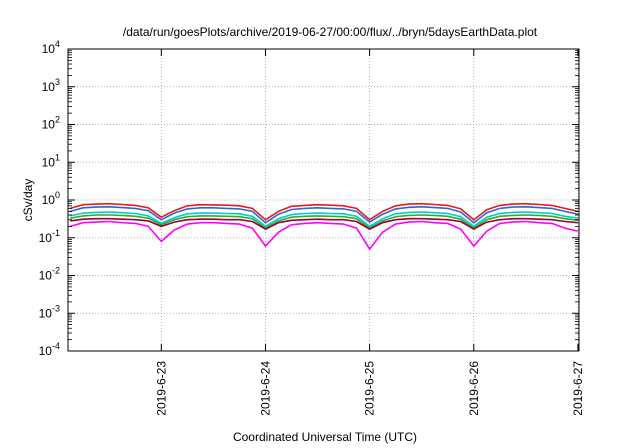 Image resolution: width=640 pixels, height=448 pixels. What do you see at coordinates (57, 44) in the screenshot?
I see `y-tick-exponent: 4` at bounding box center [57, 44].